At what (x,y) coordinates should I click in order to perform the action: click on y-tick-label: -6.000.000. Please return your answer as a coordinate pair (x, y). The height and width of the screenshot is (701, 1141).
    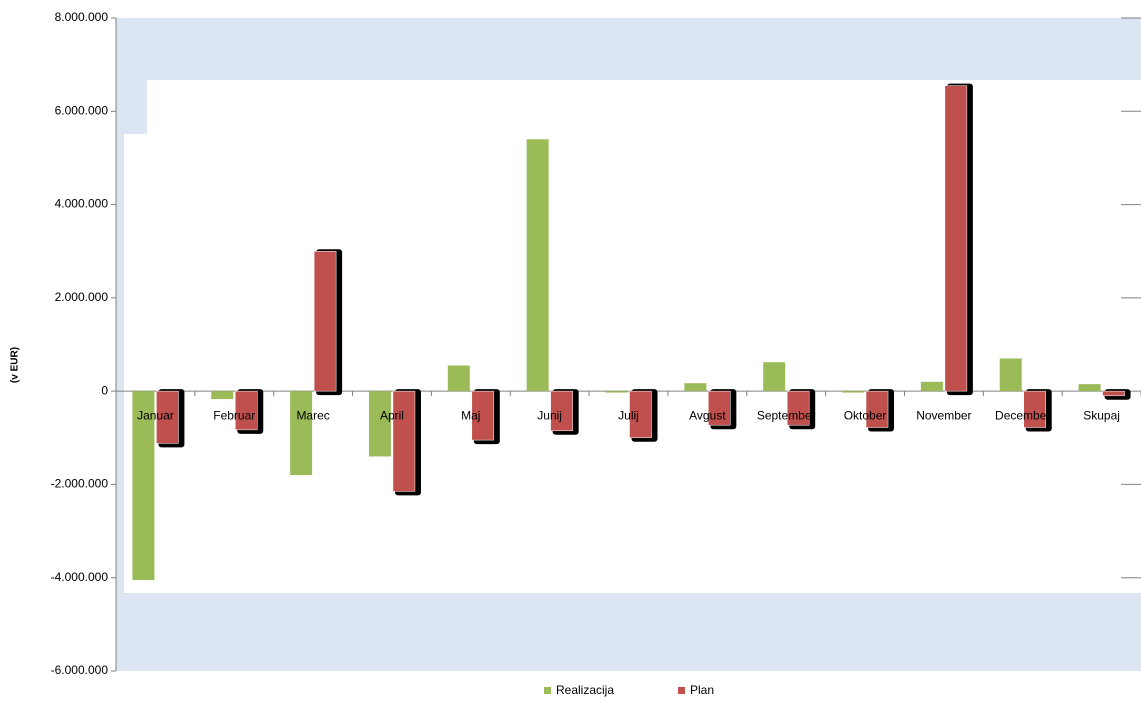
    Looking at the image, I should click on (80, 670).